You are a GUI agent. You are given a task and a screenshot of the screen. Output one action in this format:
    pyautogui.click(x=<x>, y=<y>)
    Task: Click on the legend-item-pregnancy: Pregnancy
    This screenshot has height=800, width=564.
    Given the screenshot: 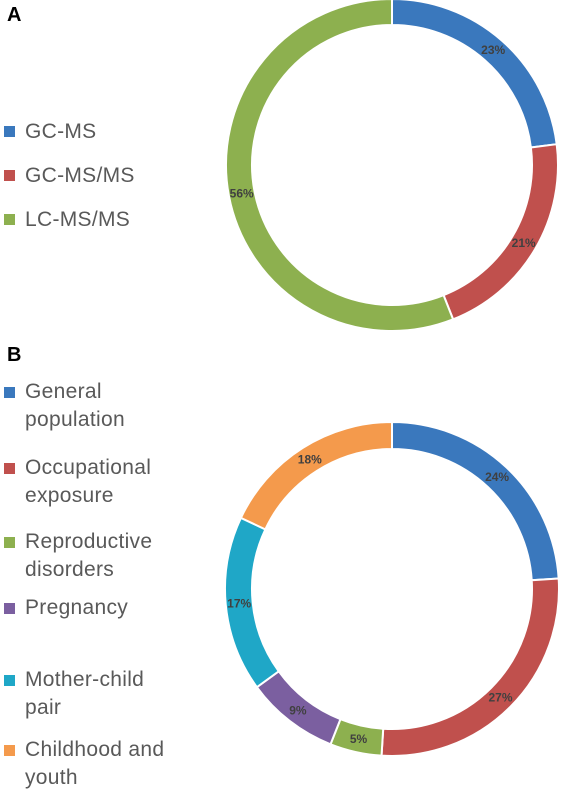 What is the action you would take?
    pyautogui.click(x=84, y=630)
    